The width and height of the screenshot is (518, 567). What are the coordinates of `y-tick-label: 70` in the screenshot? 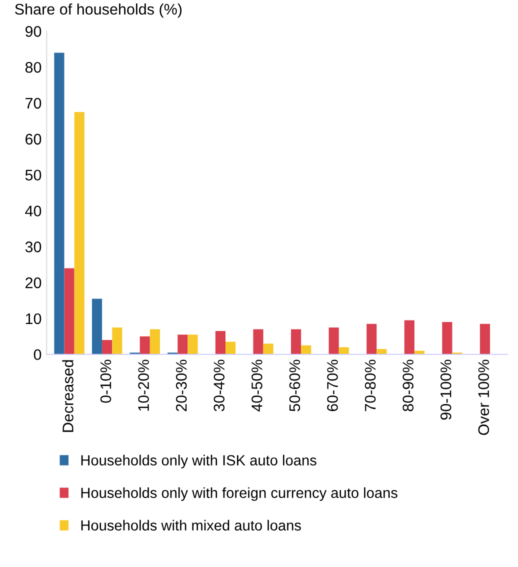 It's located at (34, 103).